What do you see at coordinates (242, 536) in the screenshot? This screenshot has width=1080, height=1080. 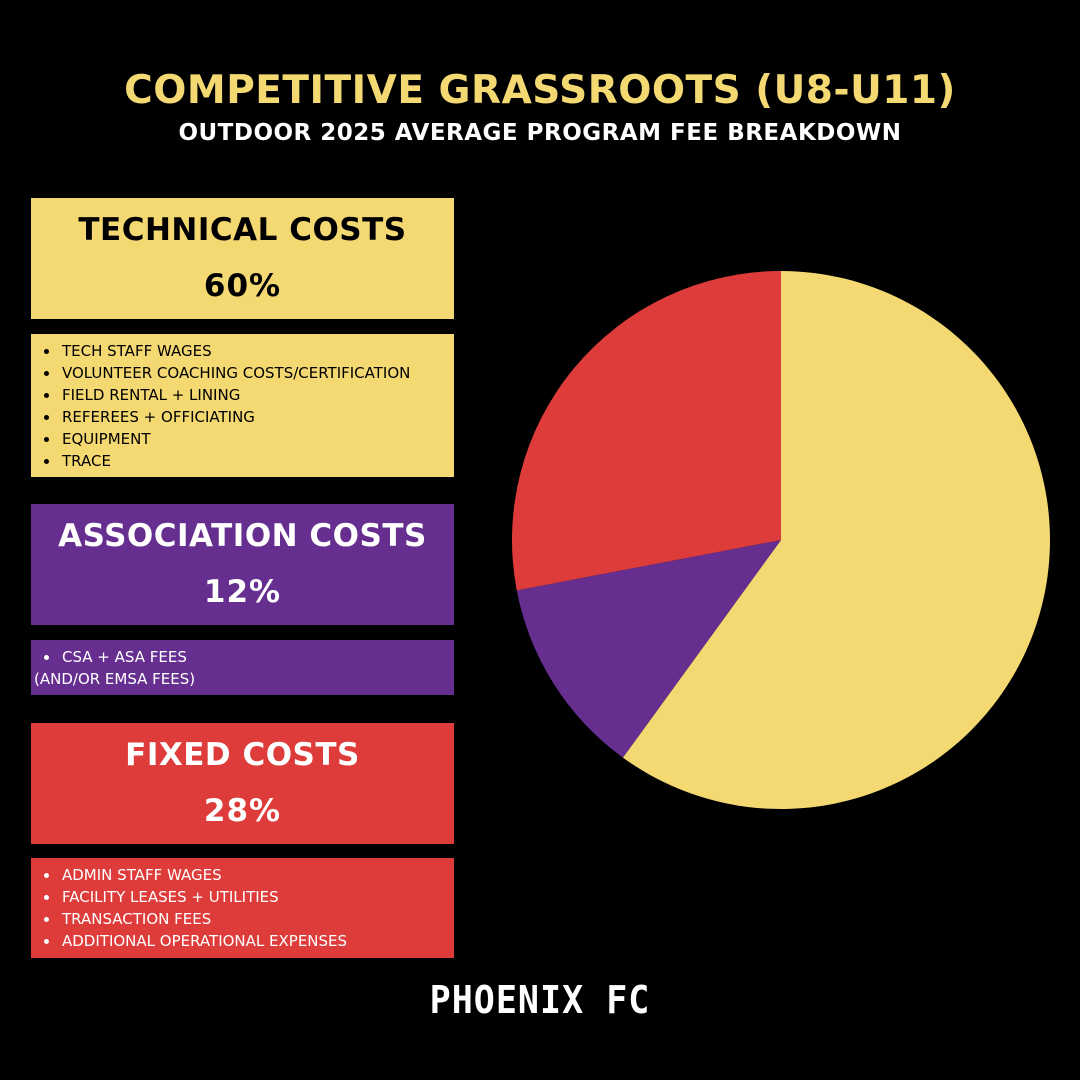 I see `association-costs-label: ASSOCIATION COSTS` at bounding box center [242, 536].